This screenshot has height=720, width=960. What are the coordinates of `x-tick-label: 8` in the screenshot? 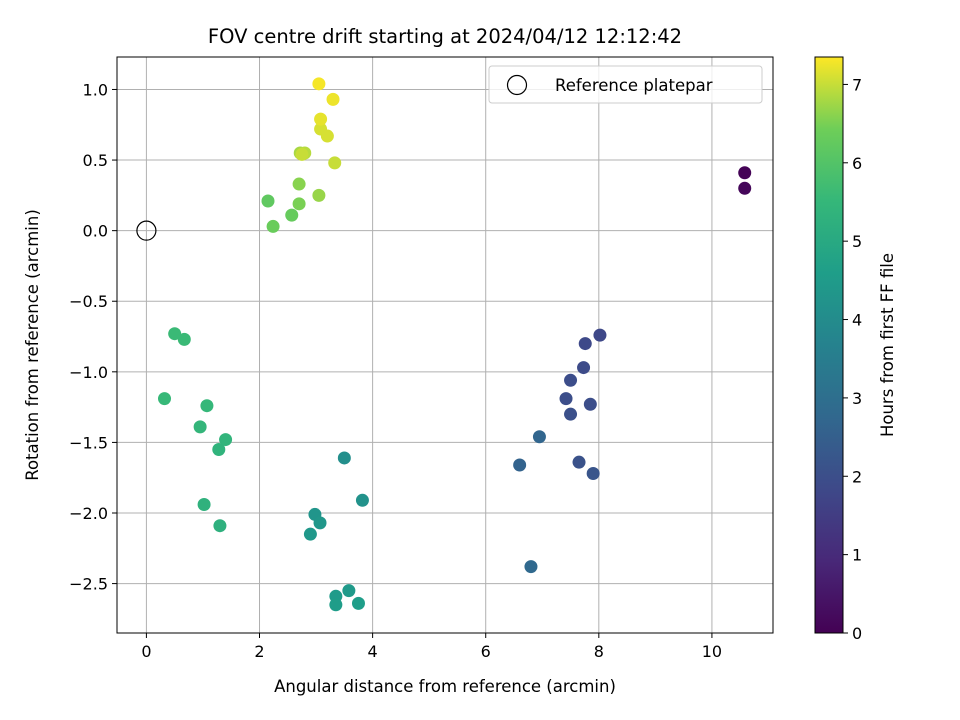 It's located at (599, 651).